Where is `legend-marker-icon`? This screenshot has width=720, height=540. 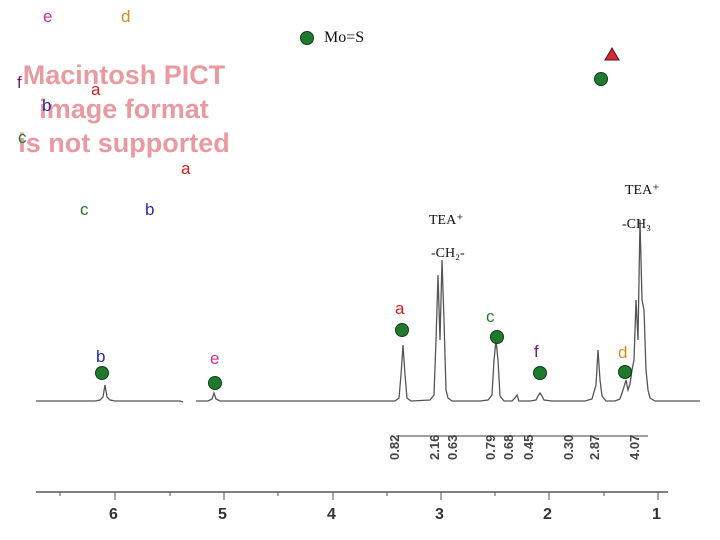
legend-marker-icon is located at coordinates (307, 38).